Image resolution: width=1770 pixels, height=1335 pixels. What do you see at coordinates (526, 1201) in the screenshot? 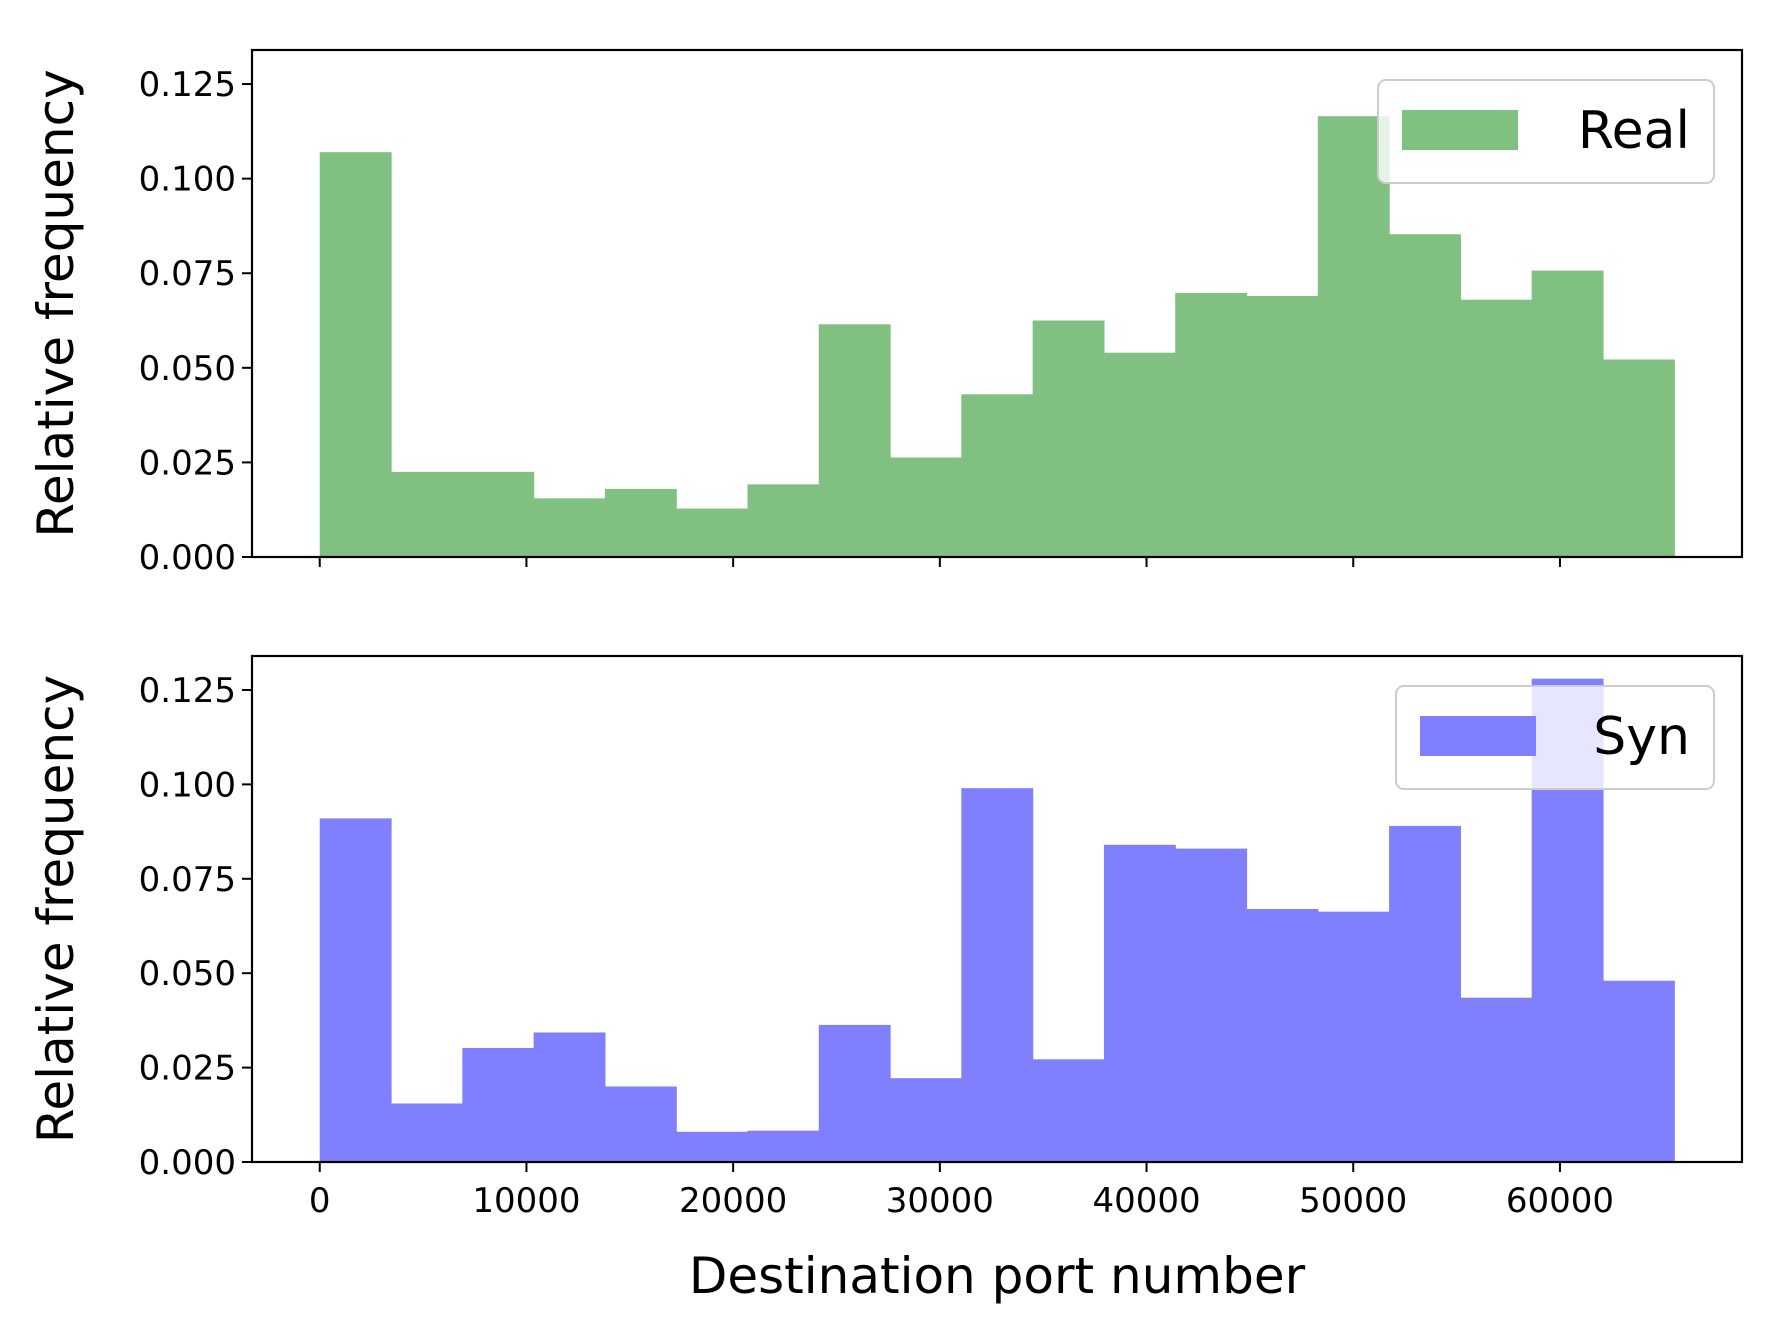
I see `x-tick-label: 10000` at bounding box center [526, 1201].